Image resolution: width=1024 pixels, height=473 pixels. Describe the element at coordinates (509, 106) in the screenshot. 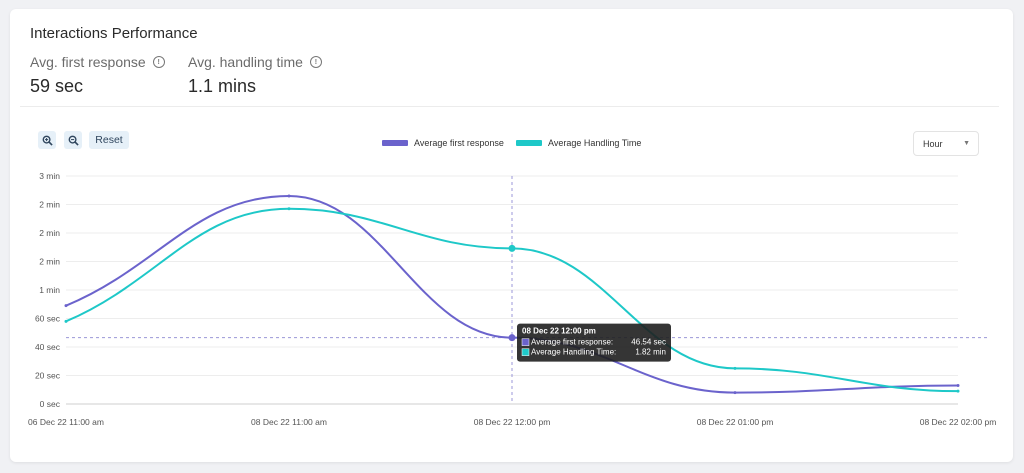

I see `divider` at that location.